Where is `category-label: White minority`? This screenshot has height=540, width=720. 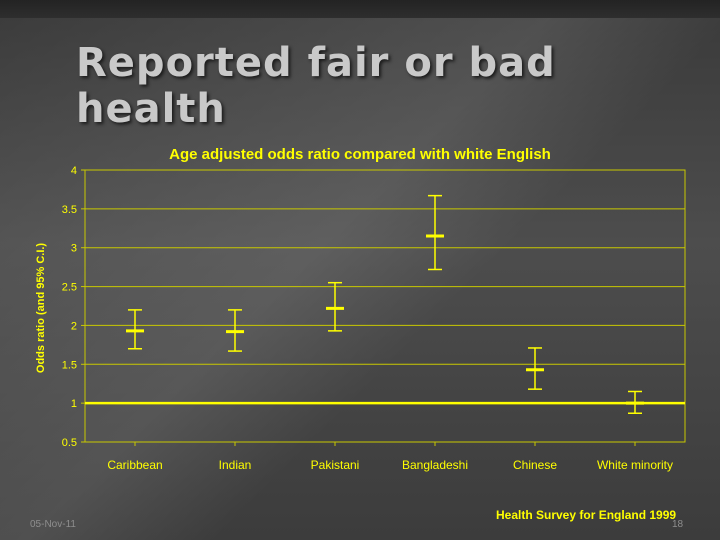
category-label: White minority is located at coordinates (635, 465).